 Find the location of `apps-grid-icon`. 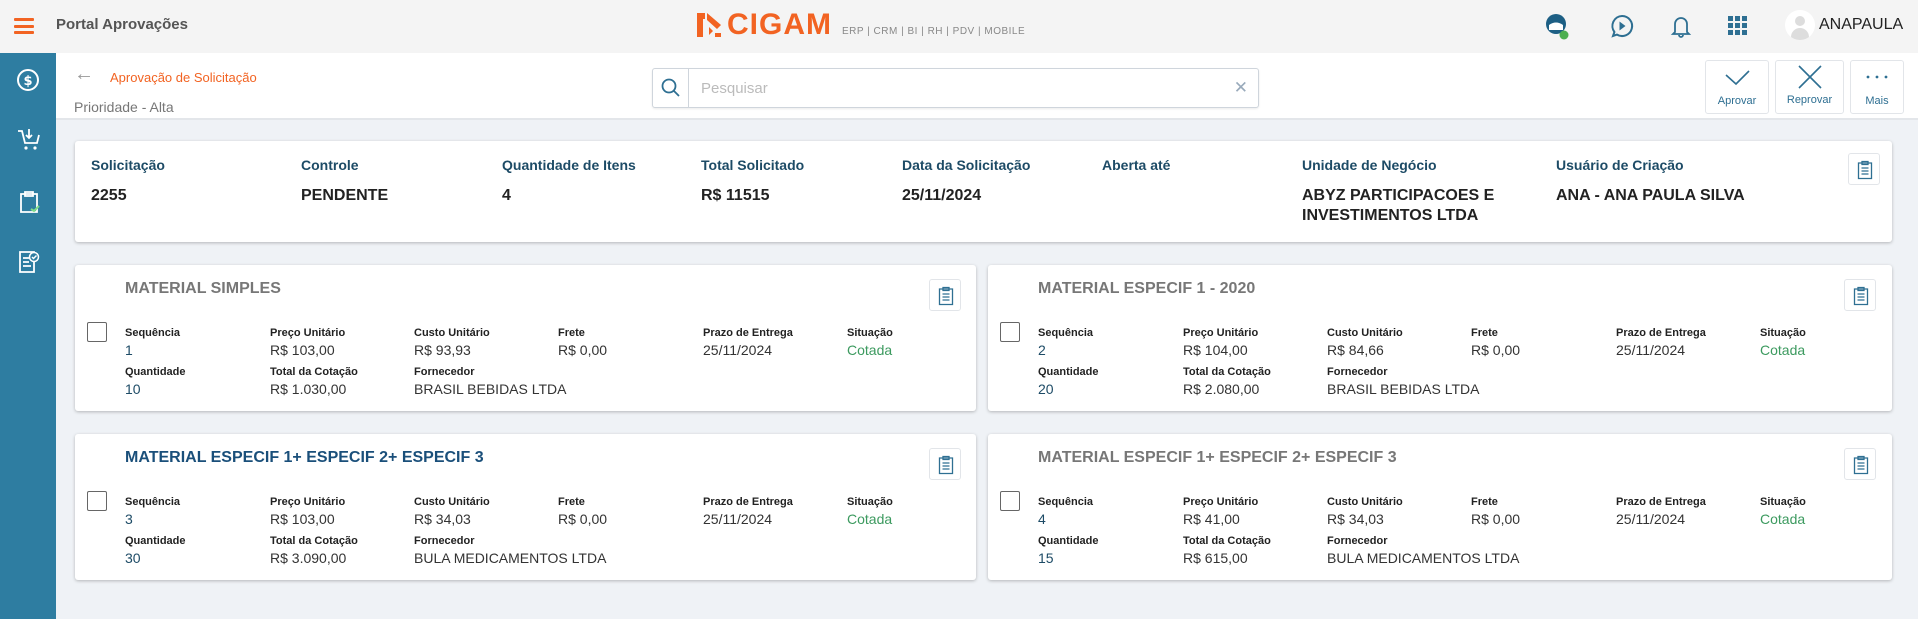

apps-grid-icon is located at coordinates (1738, 26).